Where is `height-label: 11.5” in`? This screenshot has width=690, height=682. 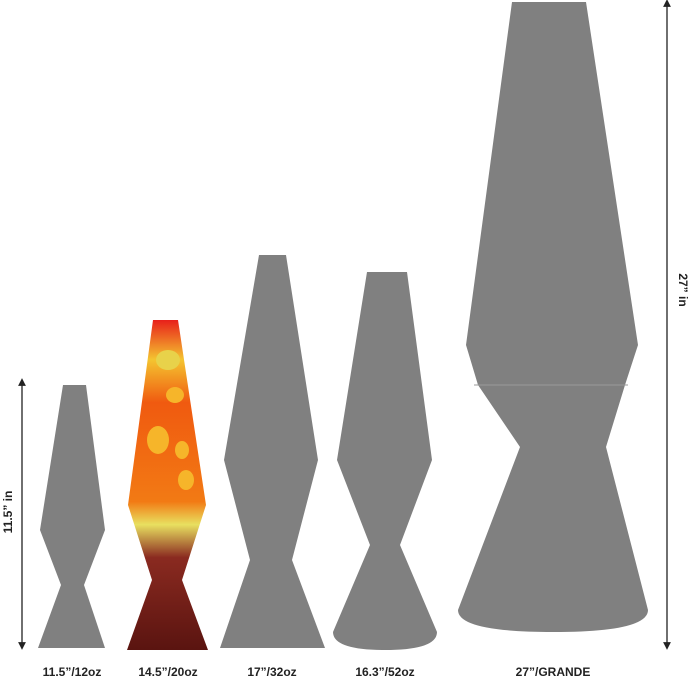 height-label: 11.5” in is located at coordinates (8, 512).